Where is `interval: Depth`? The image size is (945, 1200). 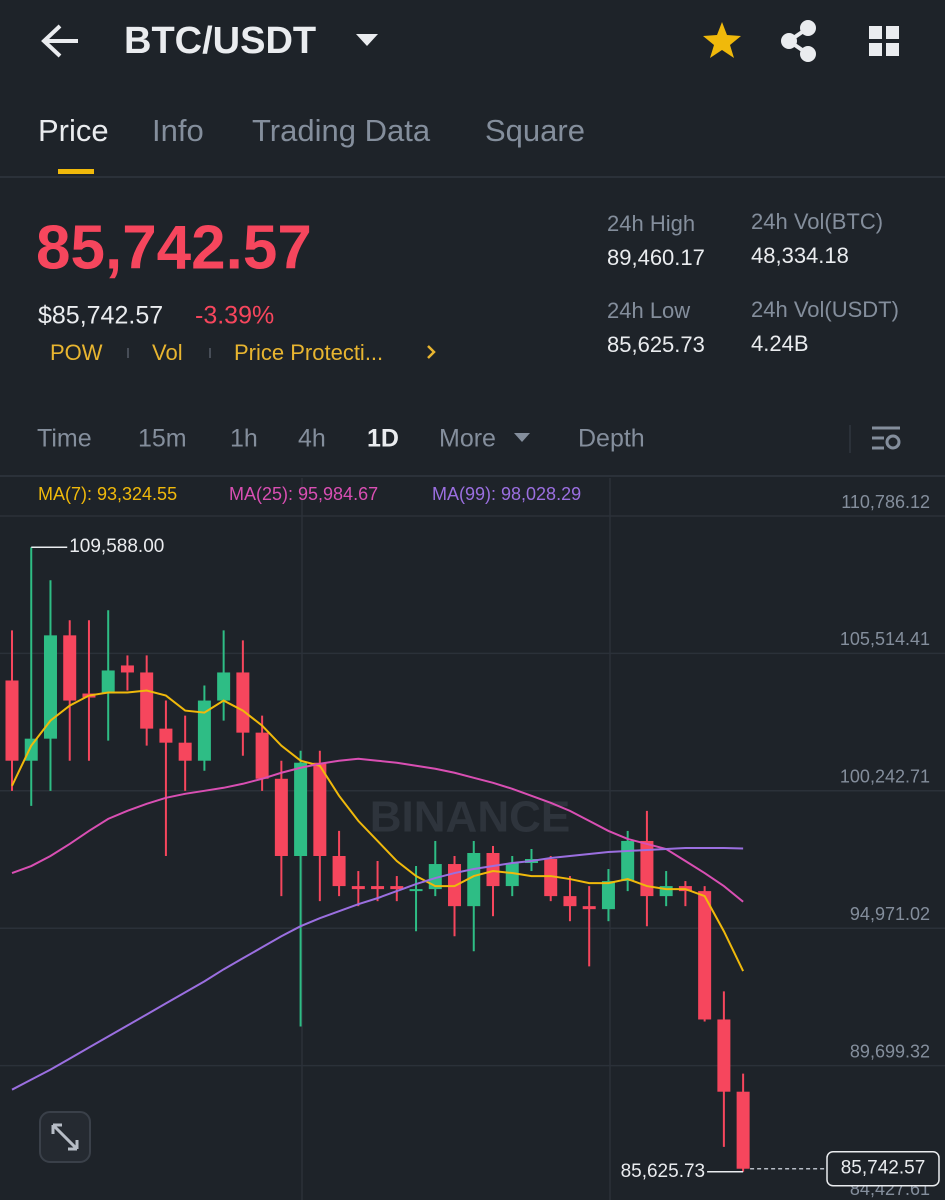
interval: Depth is located at coordinates (611, 439).